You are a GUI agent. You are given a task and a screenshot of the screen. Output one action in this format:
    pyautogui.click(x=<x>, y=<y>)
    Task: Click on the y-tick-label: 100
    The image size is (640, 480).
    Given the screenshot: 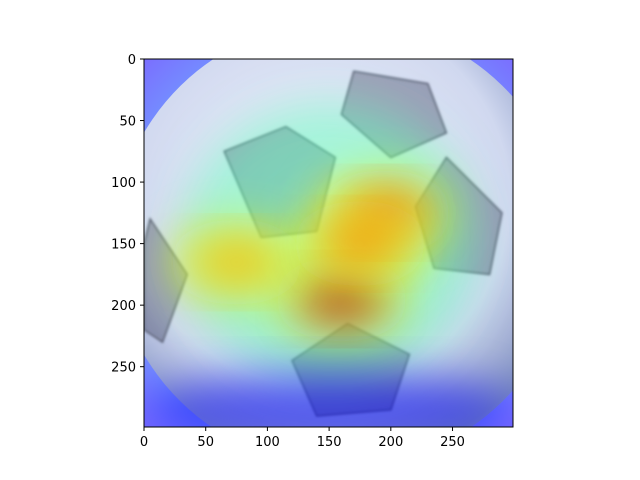 What is the action you would take?
    pyautogui.click(x=123, y=183)
    